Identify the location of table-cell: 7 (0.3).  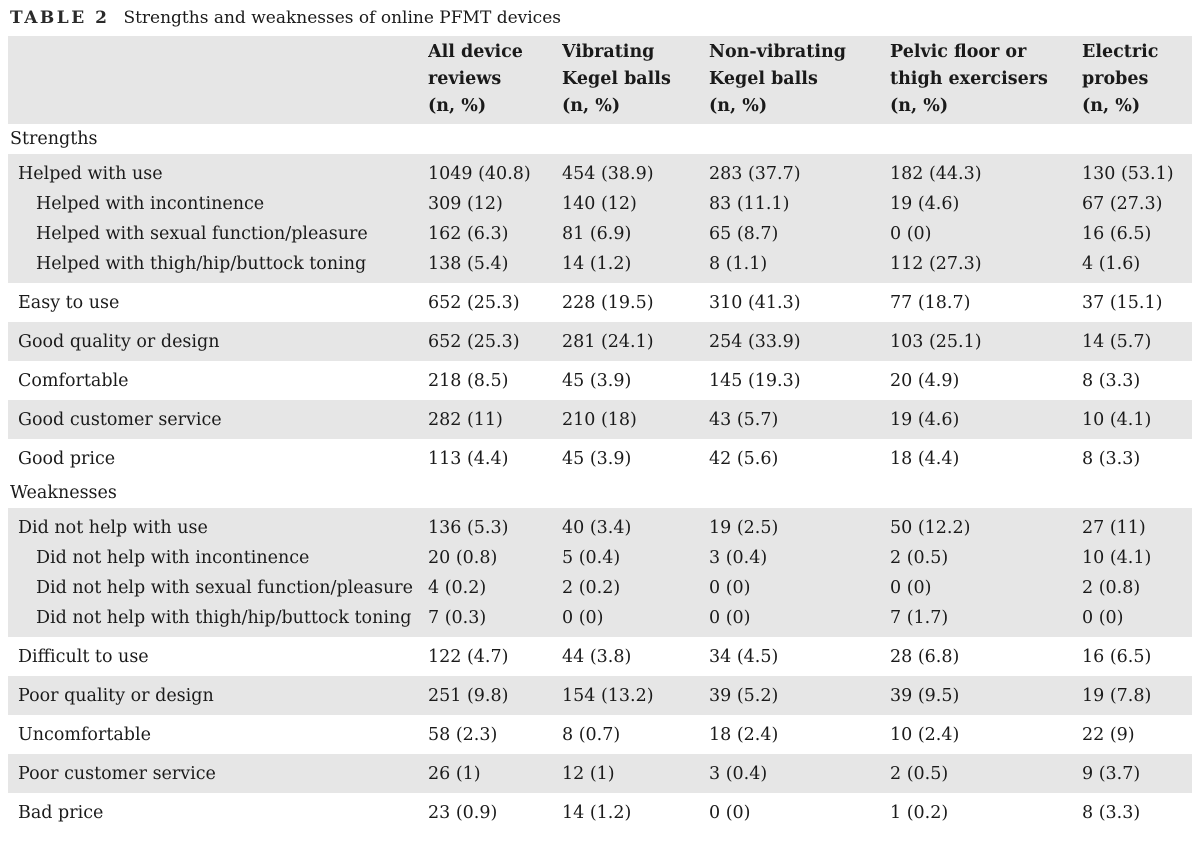
(457, 617).